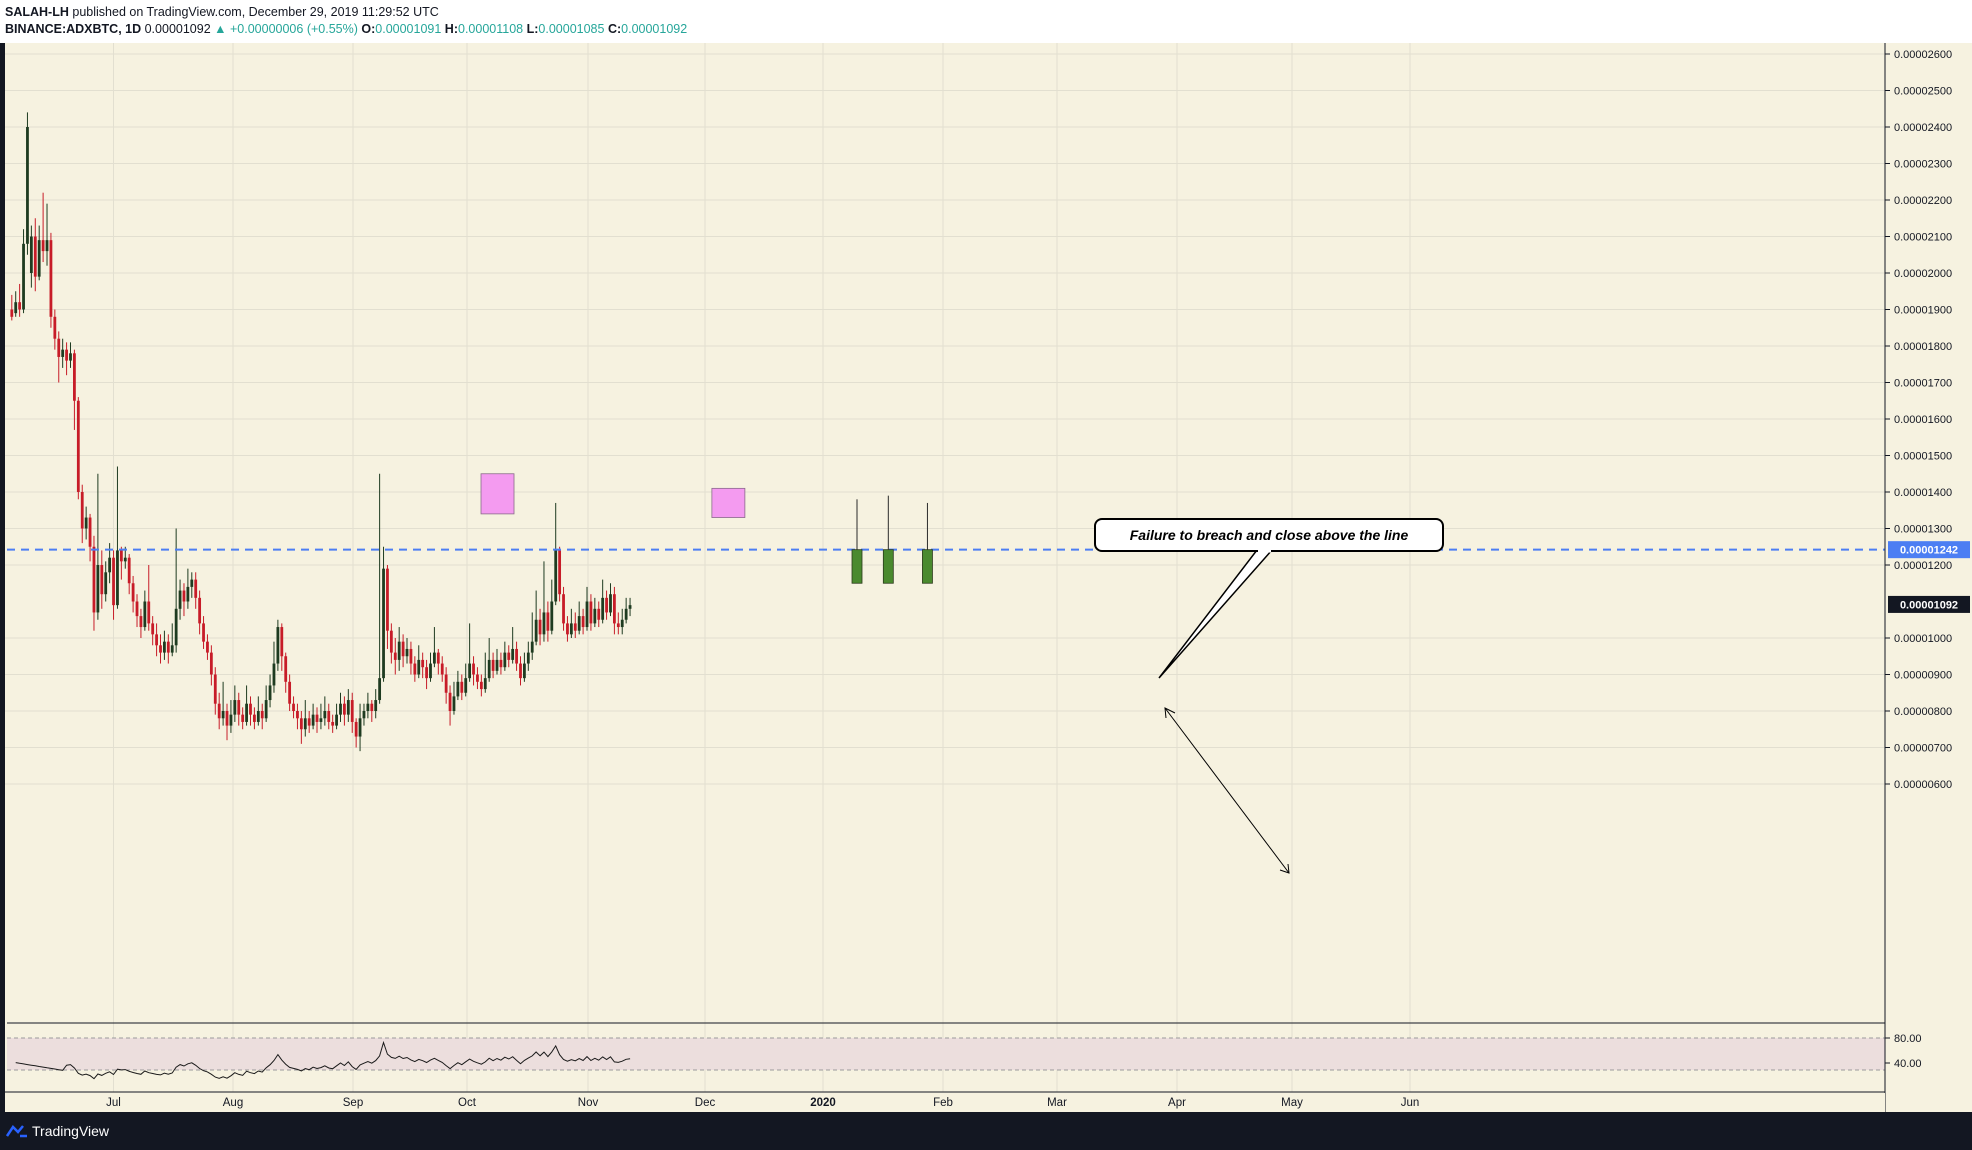  What do you see at coordinates (17, 1131) in the screenshot?
I see `tradingview-logo-icon` at bounding box center [17, 1131].